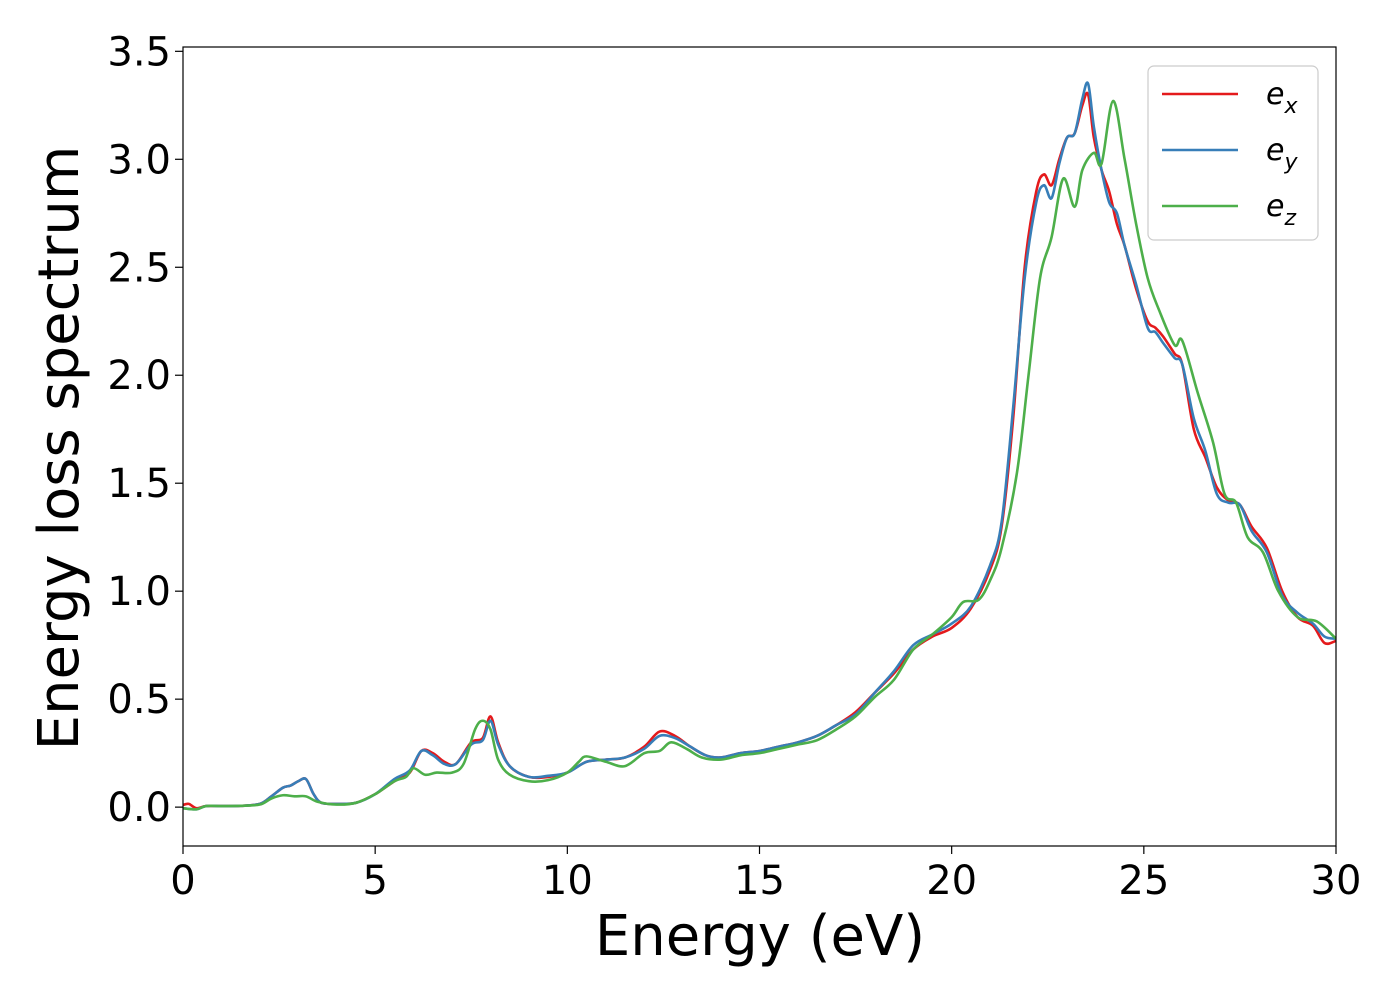 The image size is (1400, 1000). I want to click on x-tick-label: 20, so click(951, 881).